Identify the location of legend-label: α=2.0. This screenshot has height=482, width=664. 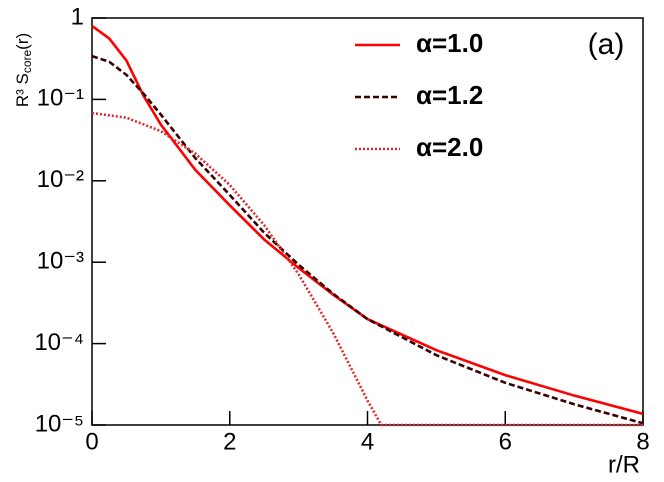
(449, 147).